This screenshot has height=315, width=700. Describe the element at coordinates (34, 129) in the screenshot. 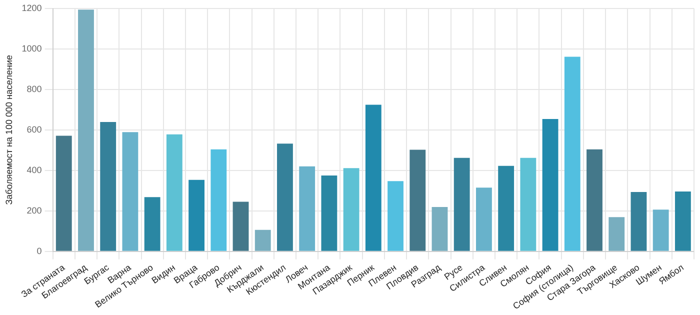

I see `y-tick-label: 600` at that location.